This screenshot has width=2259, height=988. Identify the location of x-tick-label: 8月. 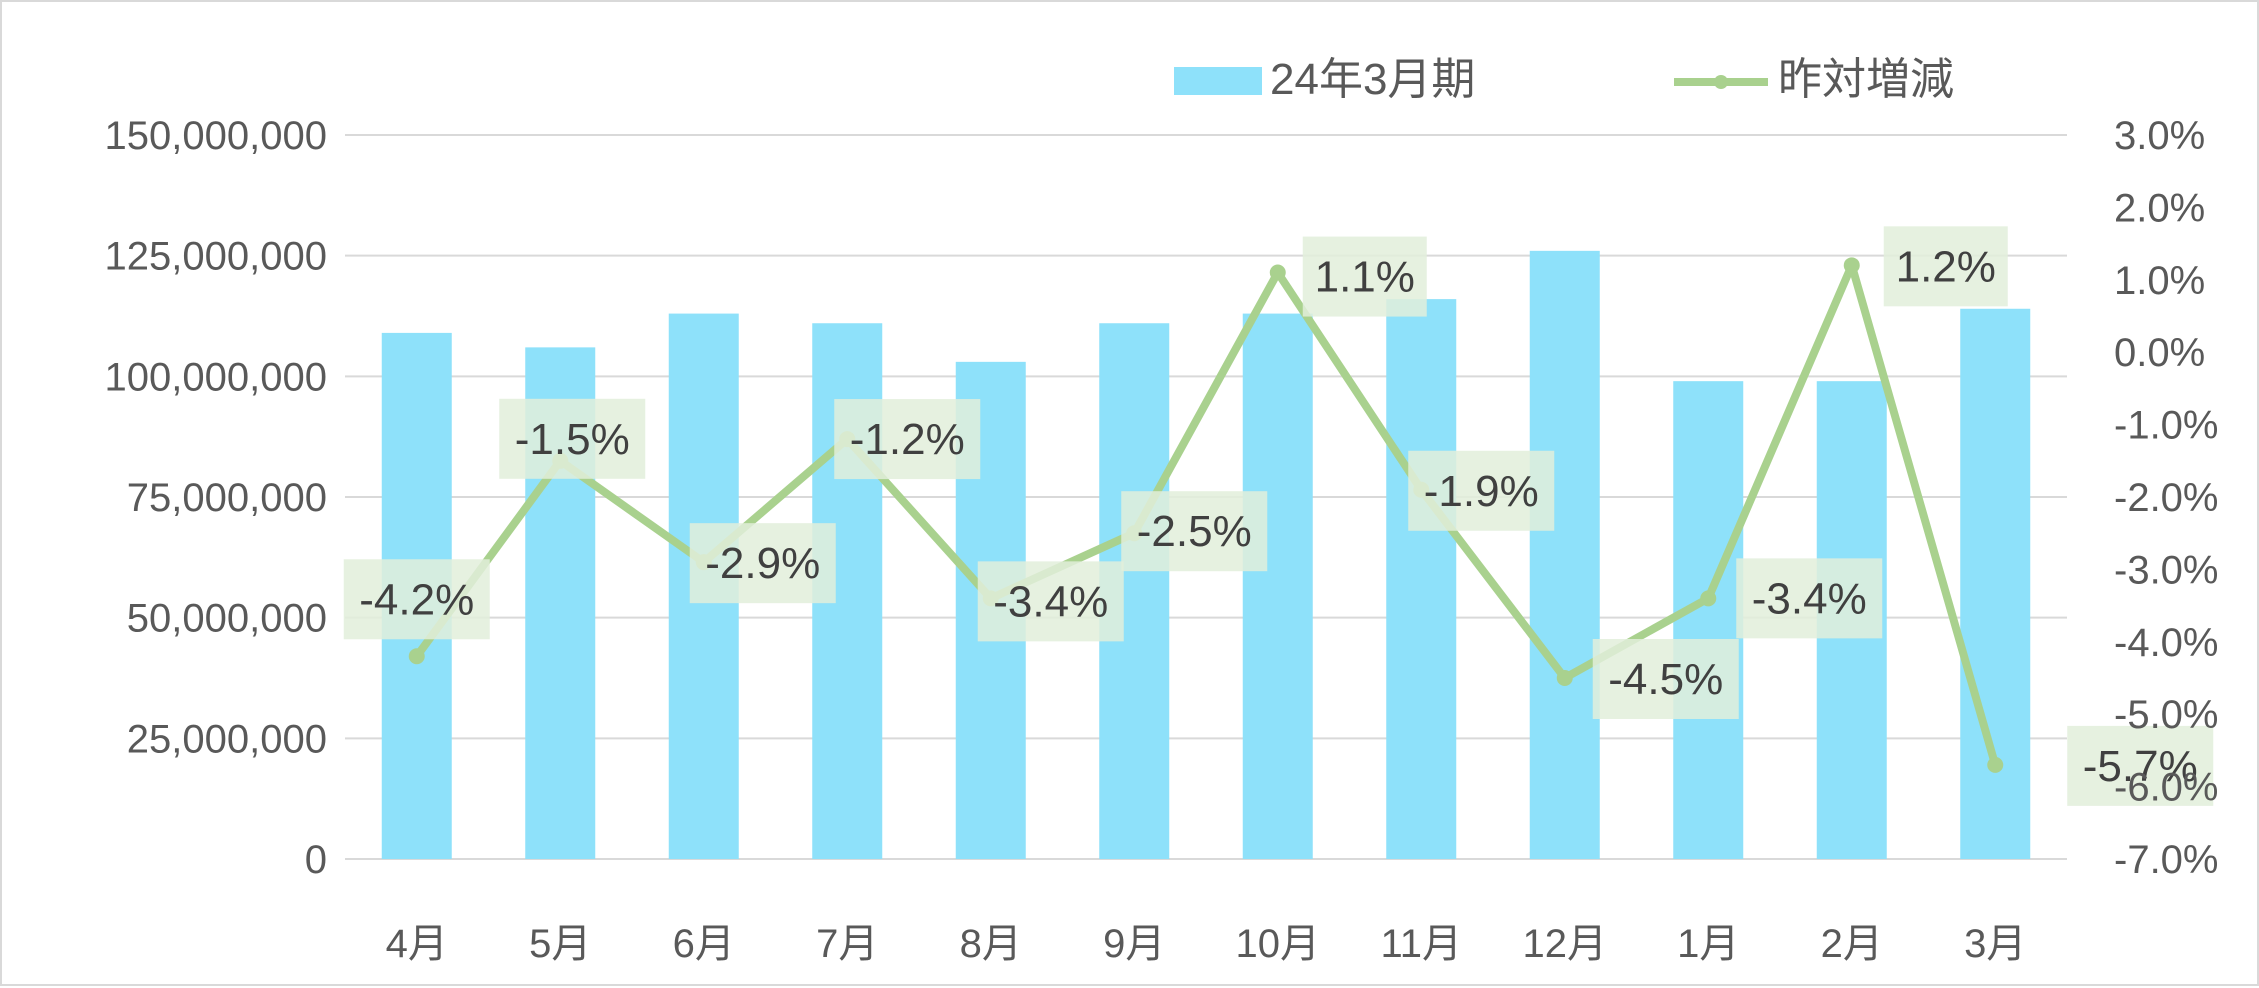
(991, 944).